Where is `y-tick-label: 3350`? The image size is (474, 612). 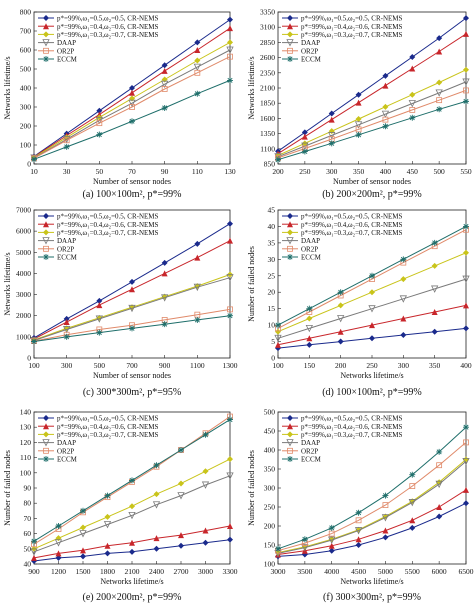 y-tick-label: 3350 is located at coordinates (267, 12).